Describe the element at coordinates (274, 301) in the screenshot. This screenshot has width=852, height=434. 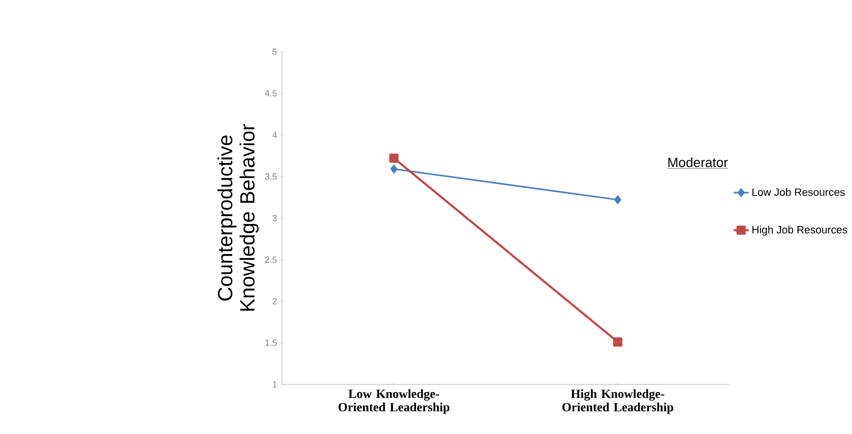
I see `y-tick-label: 2` at that location.